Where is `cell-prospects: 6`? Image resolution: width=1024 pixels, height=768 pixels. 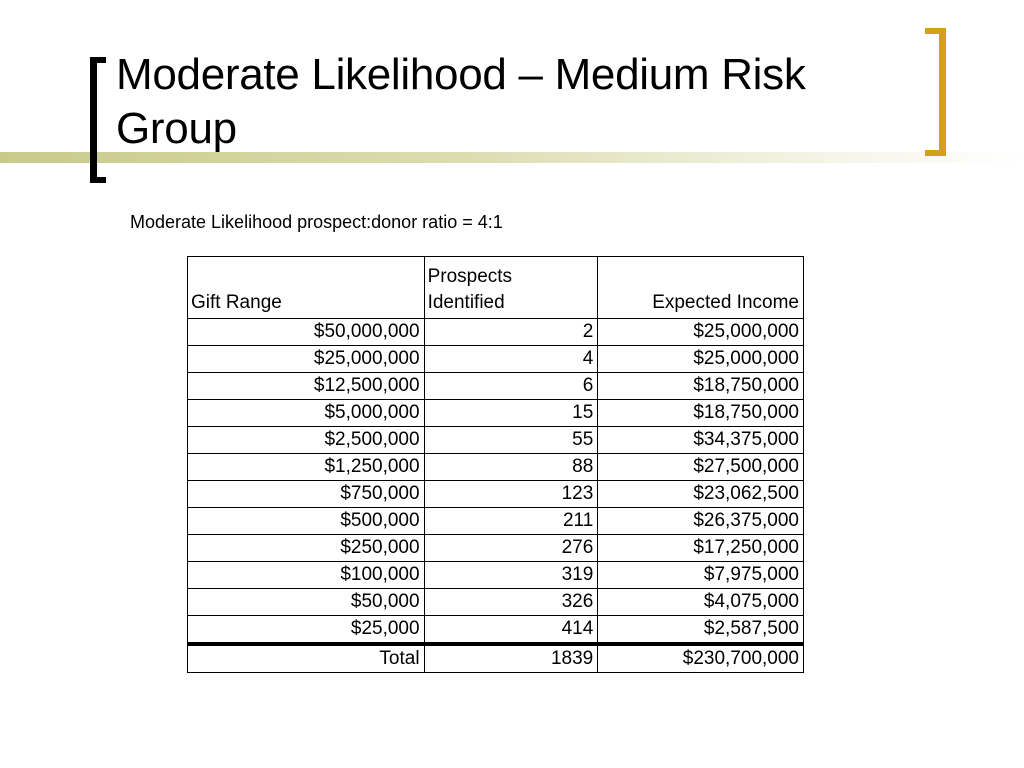 cell-prospects: 6 is located at coordinates (511, 386).